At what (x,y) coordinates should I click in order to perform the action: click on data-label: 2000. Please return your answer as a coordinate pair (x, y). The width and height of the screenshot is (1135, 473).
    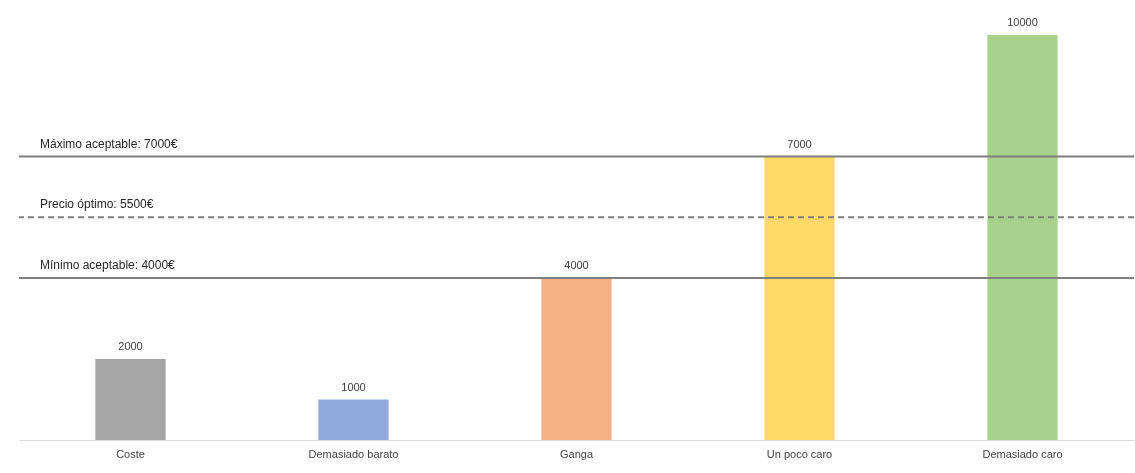
    Looking at the image, I should click on (130, 346).